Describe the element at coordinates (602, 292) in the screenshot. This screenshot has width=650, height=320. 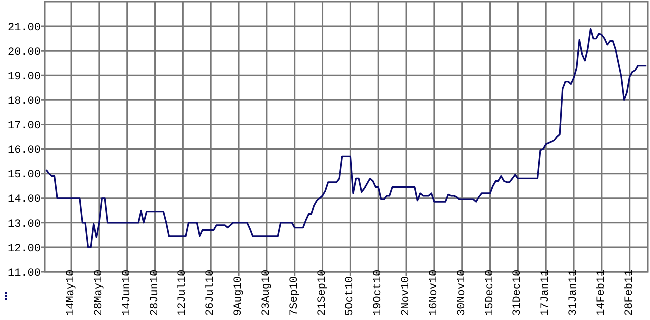
I see `x-tick-label: 14Feb11` at that location.